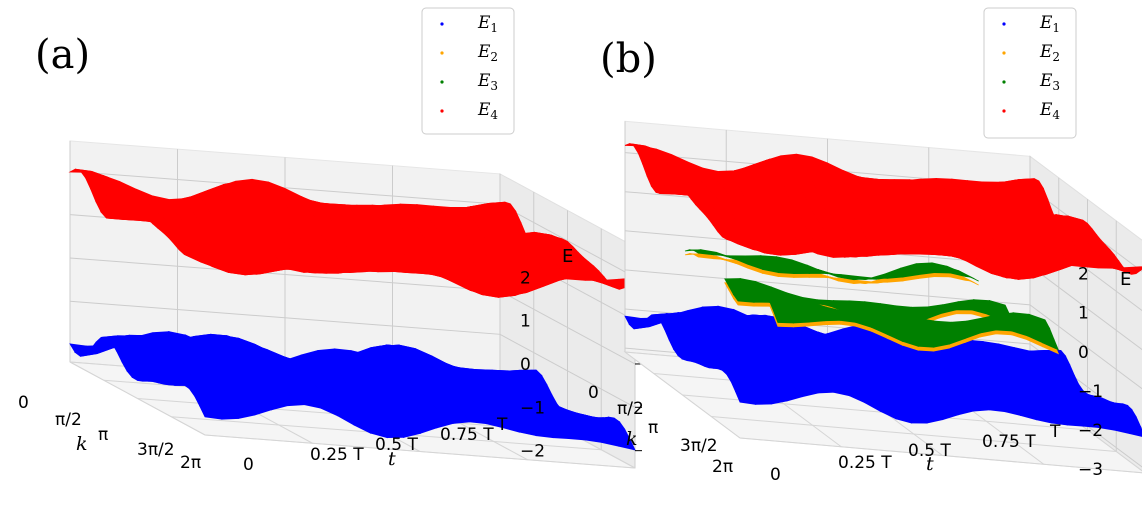  What do you see at coordinates (62, 55) in the screenshot?
I see `panel-label: (a)` at bounding box center [62, 55].